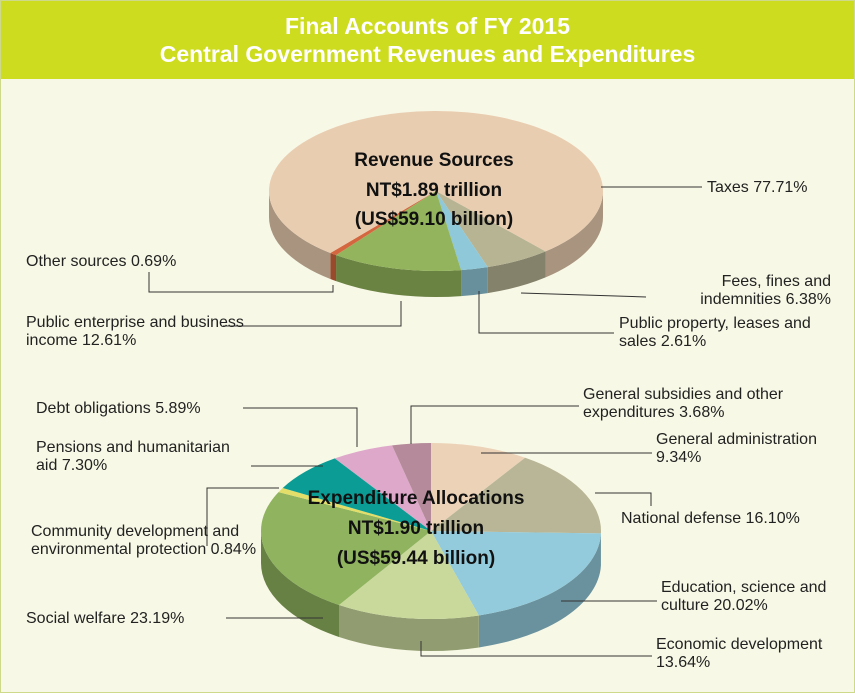  I want to click on slice-label: Other sources 0.69%, so click(146, 262).